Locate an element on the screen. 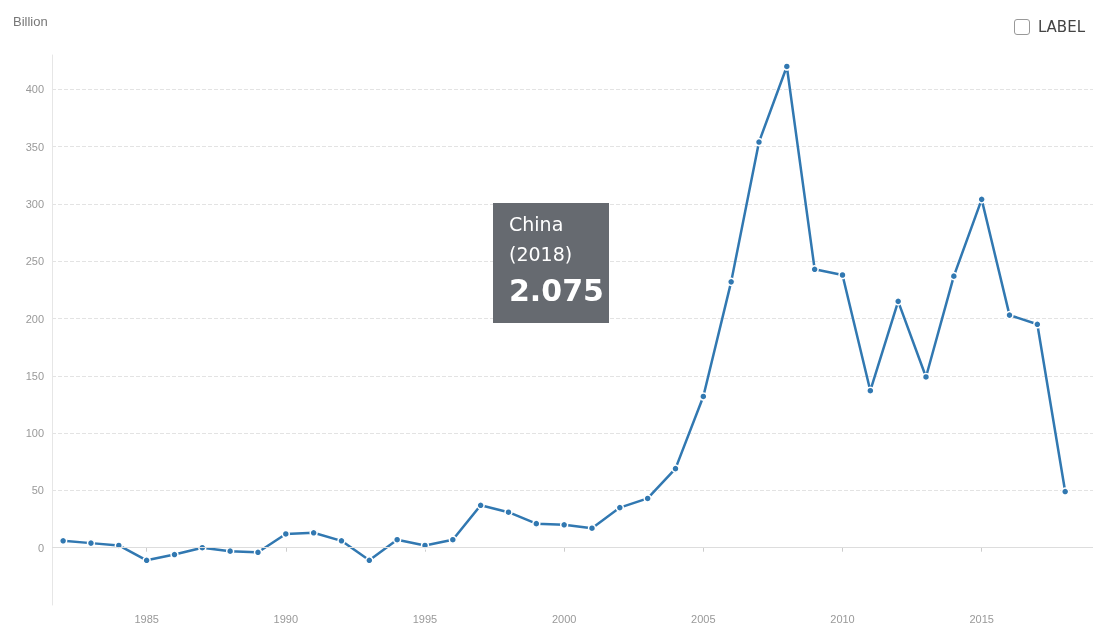 The width and height of the screenshot is (1093, 634). y-tick-label: 200 is located at coordinates (34, 318).